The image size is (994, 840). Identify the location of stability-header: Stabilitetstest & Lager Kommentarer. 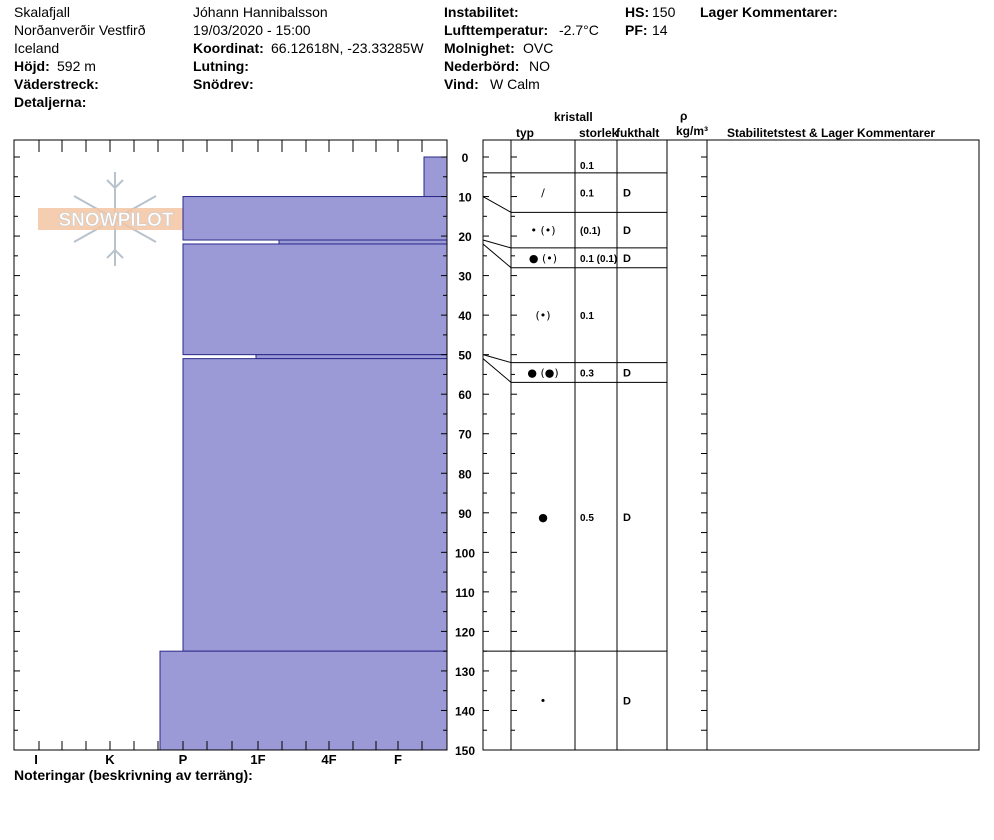
(831, 133).